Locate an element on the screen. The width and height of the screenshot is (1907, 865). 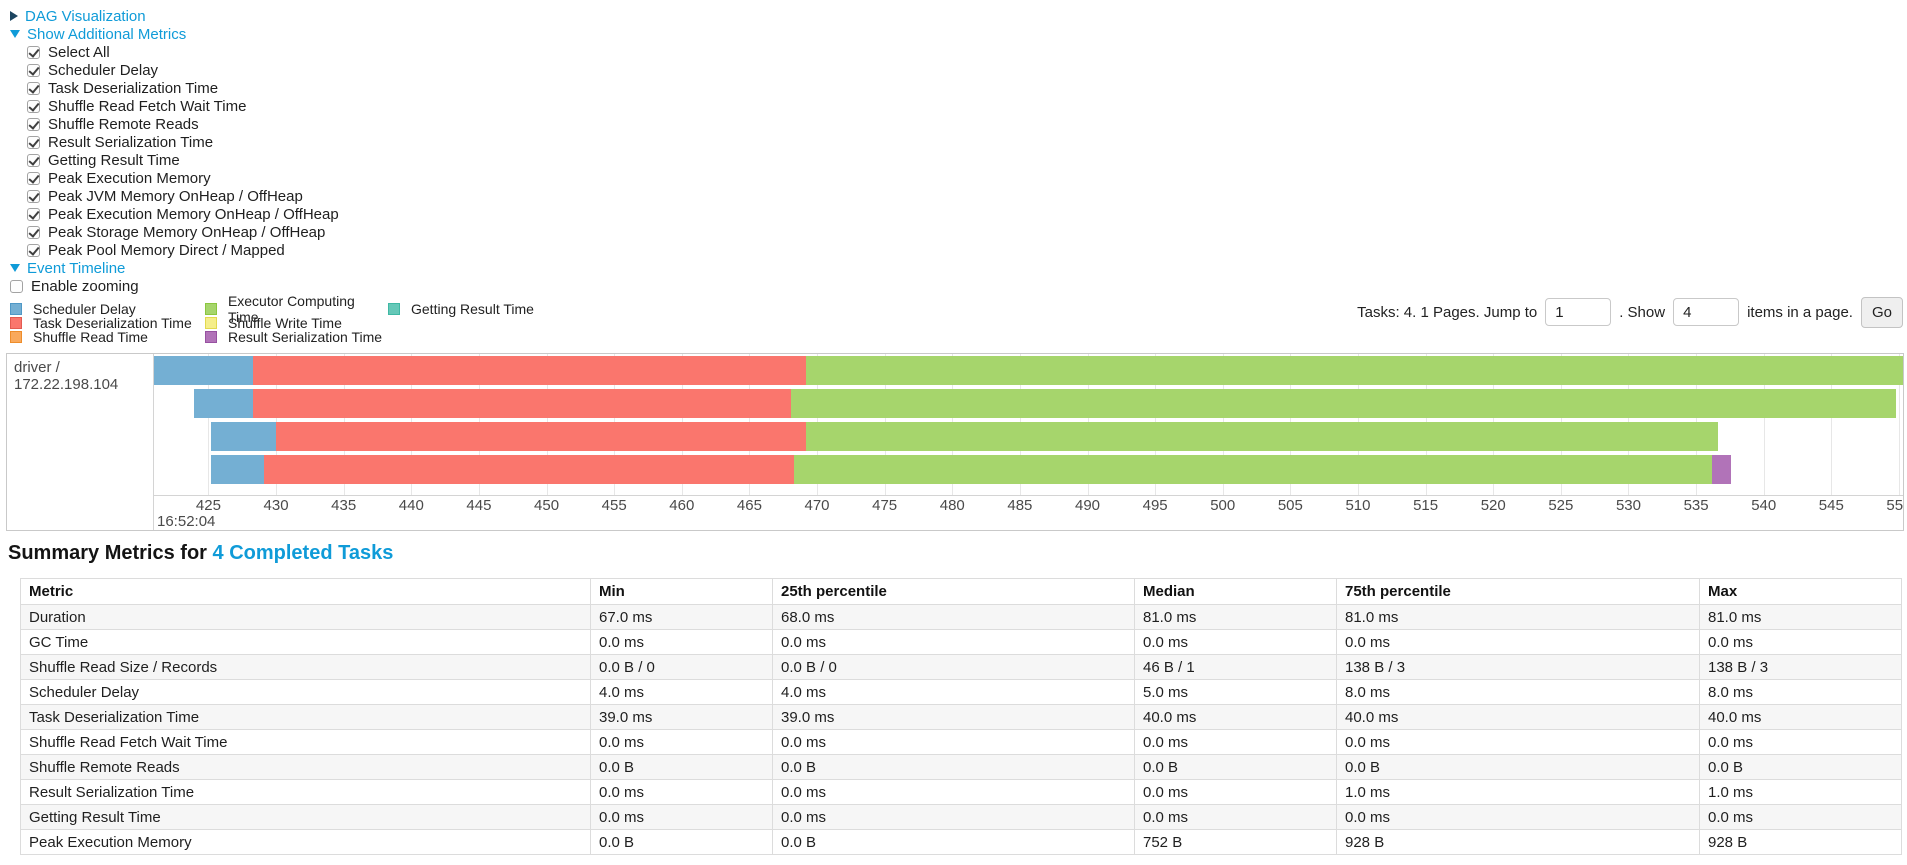
dag-visualization-toggle: DAG Visualization is located at coordinates (953, 16).